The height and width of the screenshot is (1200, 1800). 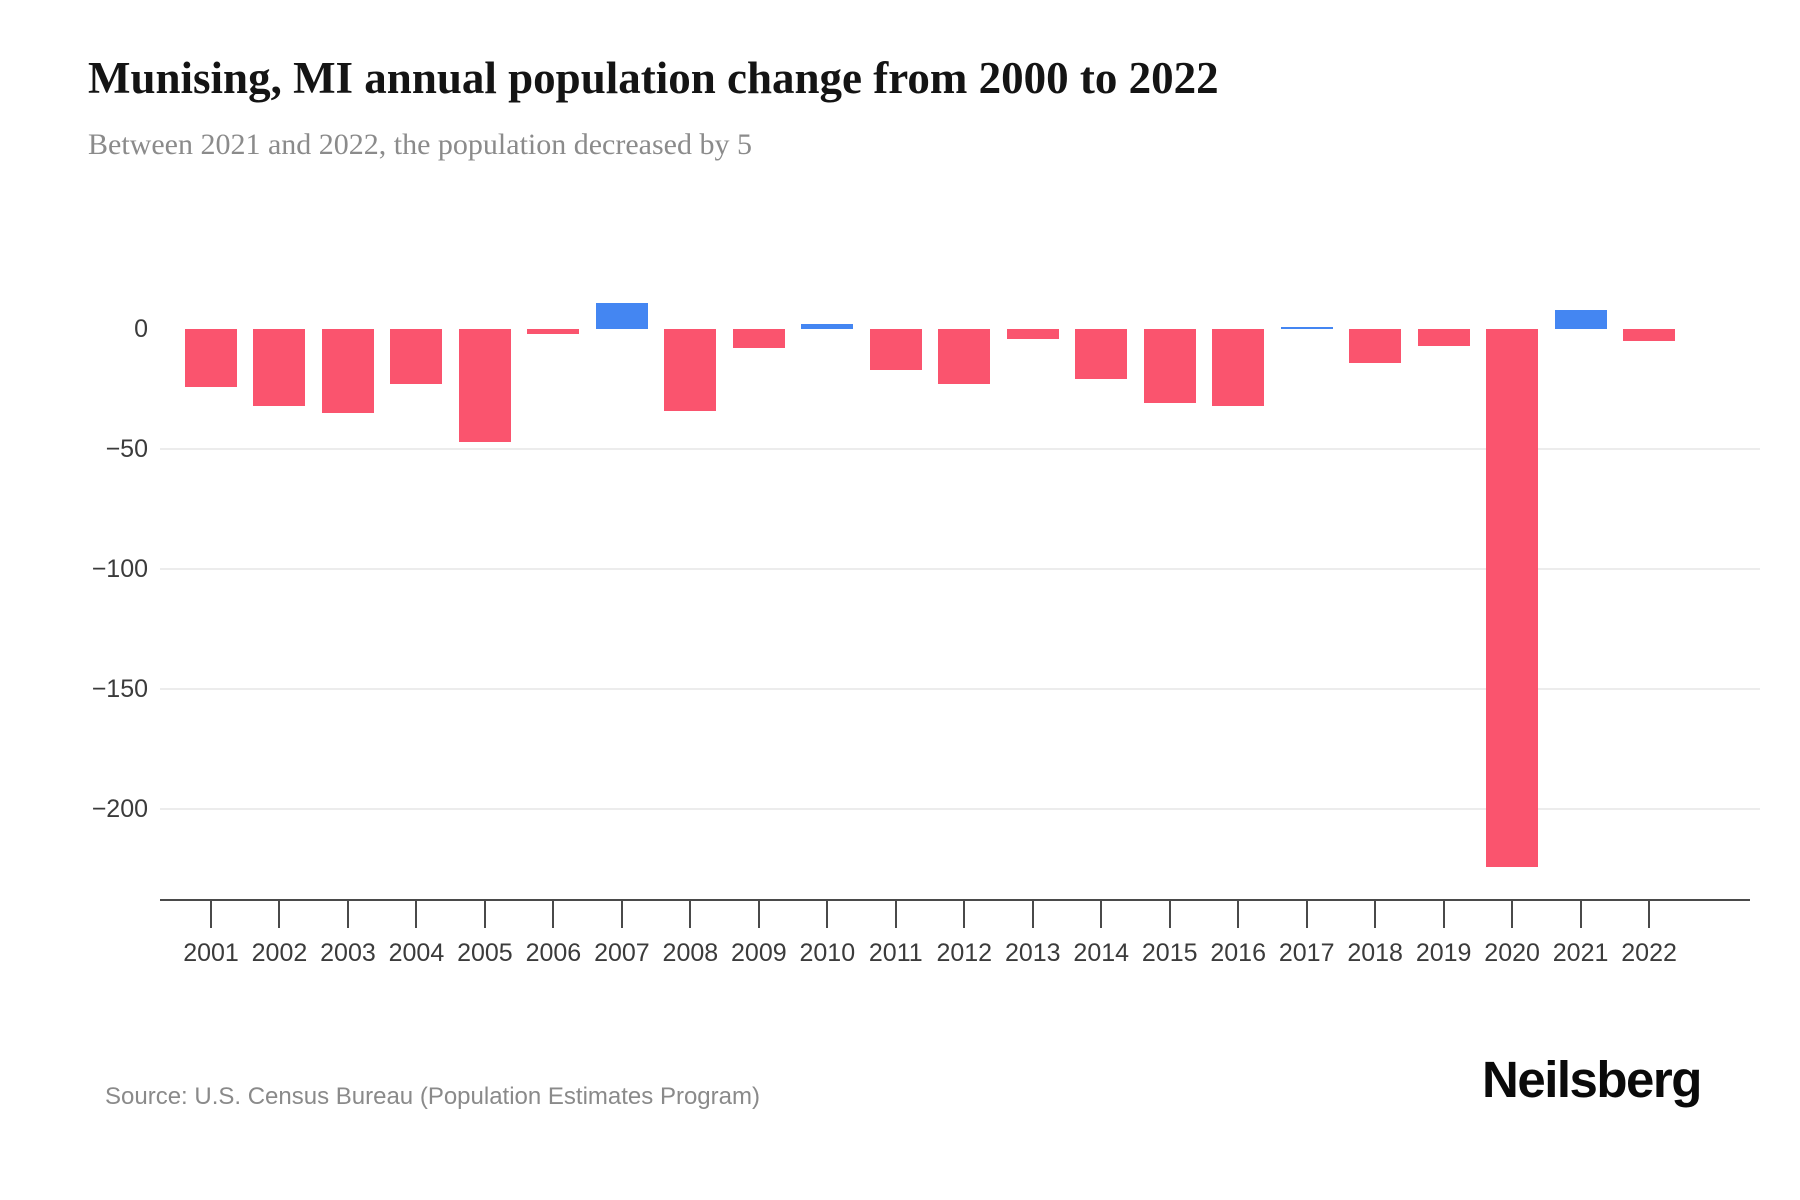 What do you see at coordinates (348, 953) in the screenshot?
I see `x-axis-label-2003: 2003` at bounding box center [348, 953].